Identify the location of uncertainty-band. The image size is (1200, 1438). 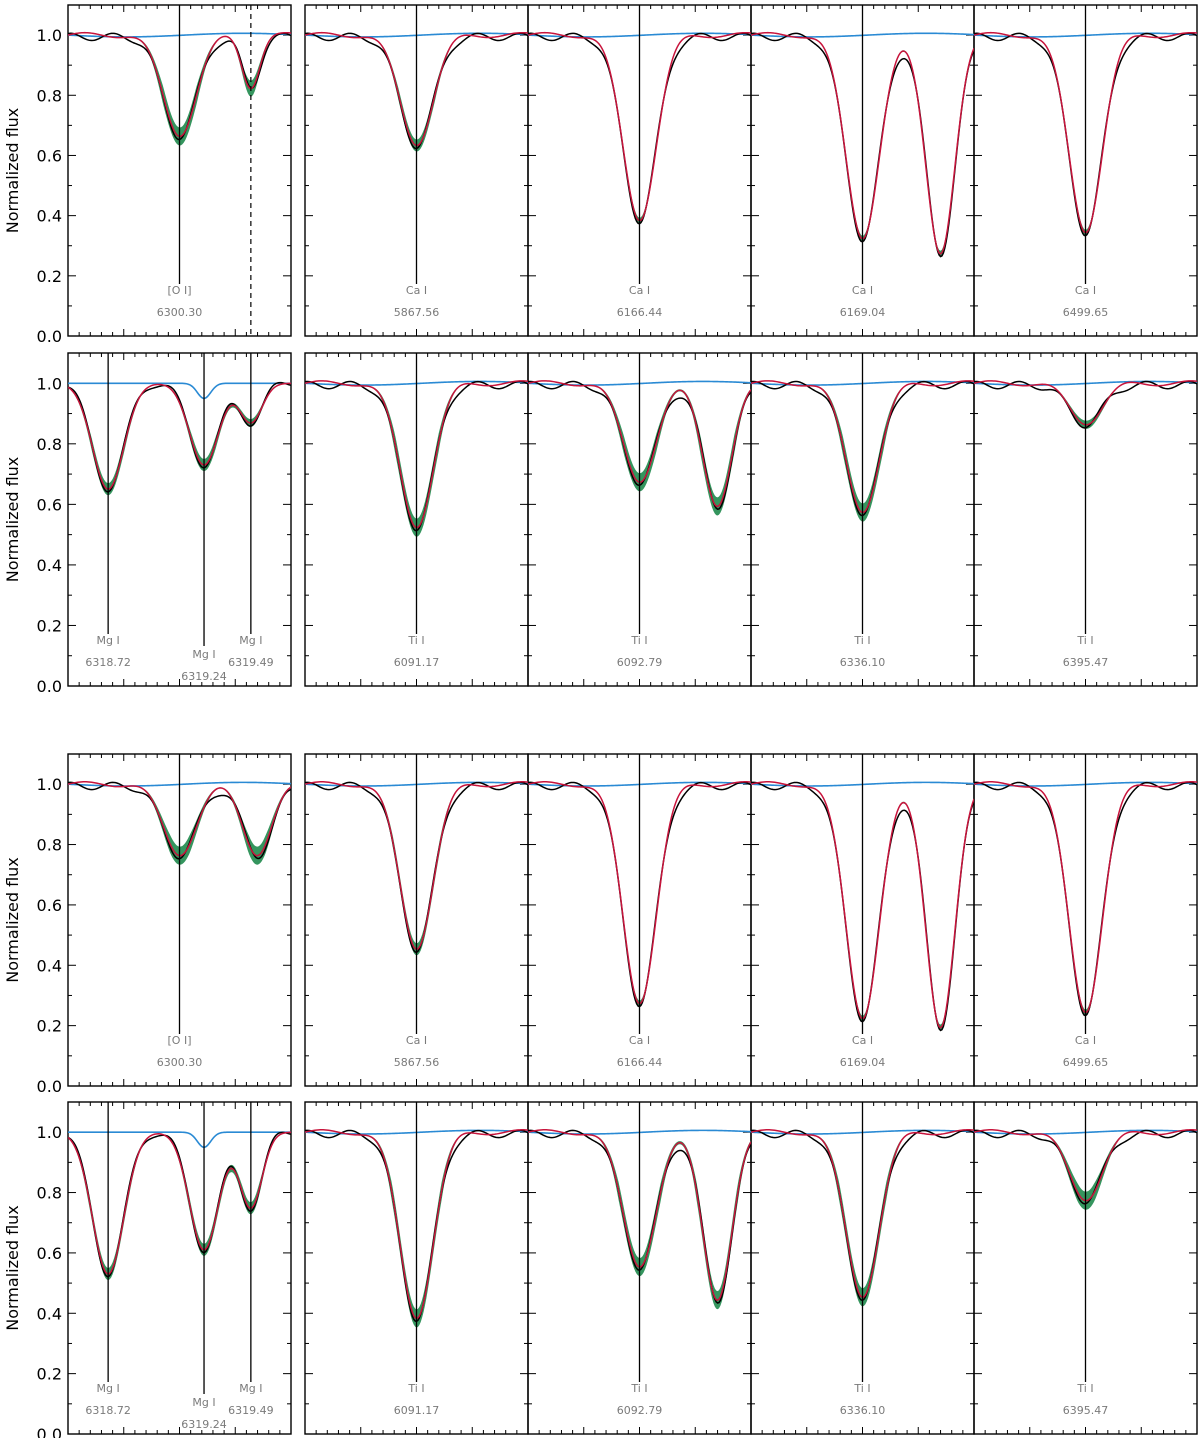
(179, 1206).